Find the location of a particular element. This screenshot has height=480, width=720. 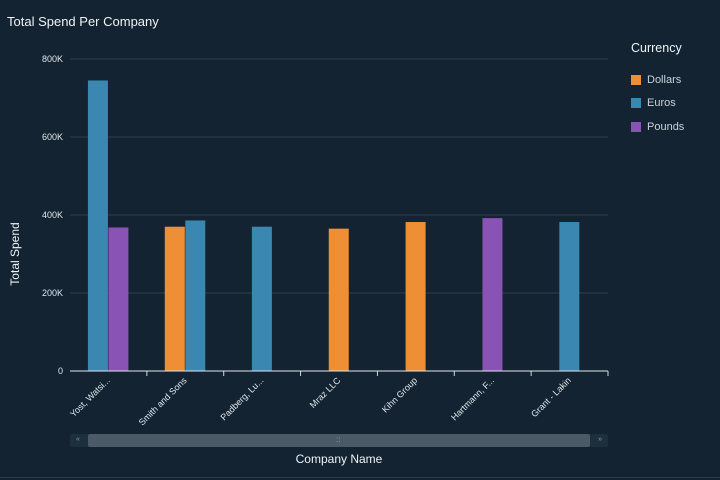

chart-title: Total Spend Per Company is located at coordinates (83, 21).